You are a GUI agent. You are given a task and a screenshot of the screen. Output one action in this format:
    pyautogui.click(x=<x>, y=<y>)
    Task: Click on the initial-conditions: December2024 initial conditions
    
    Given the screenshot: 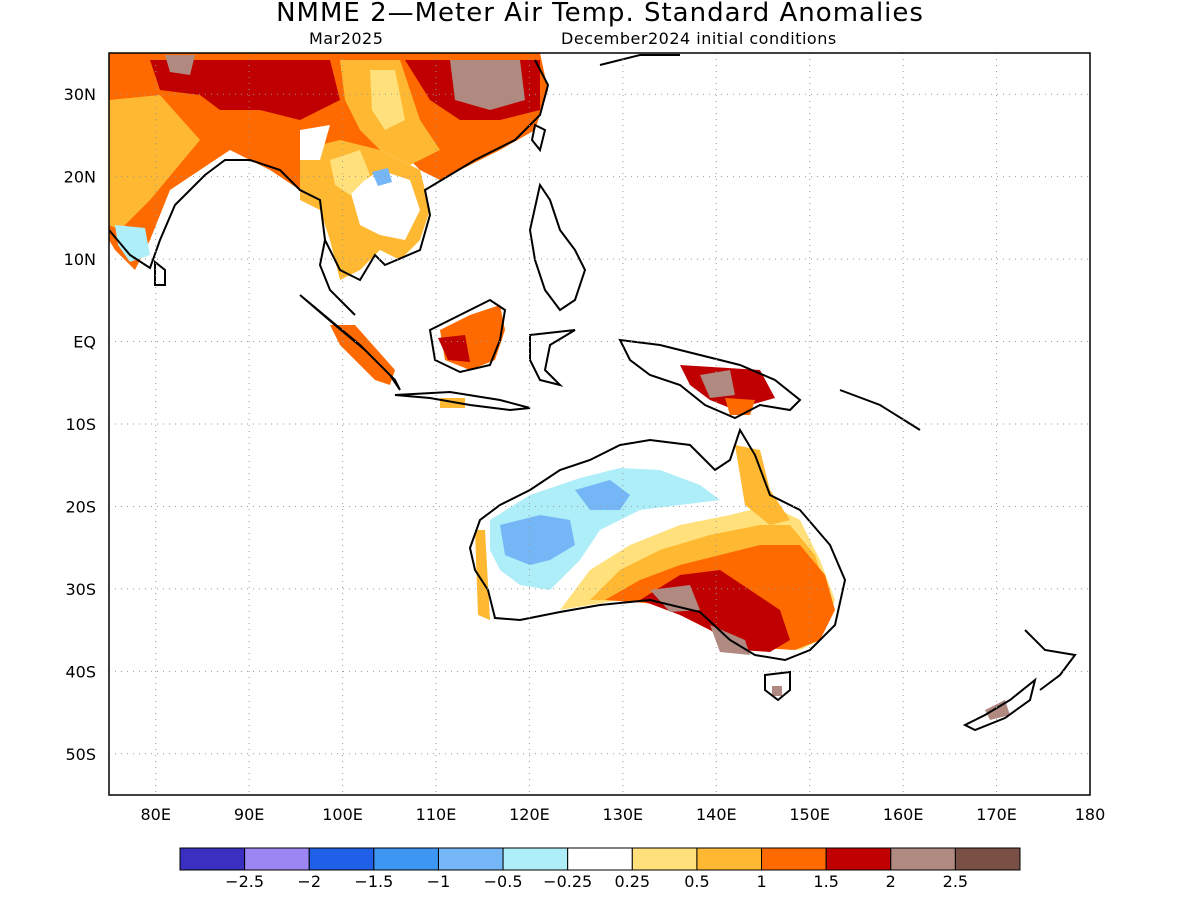 What is the action you would take?
    pyautogui.click(x=699, y=38)
    